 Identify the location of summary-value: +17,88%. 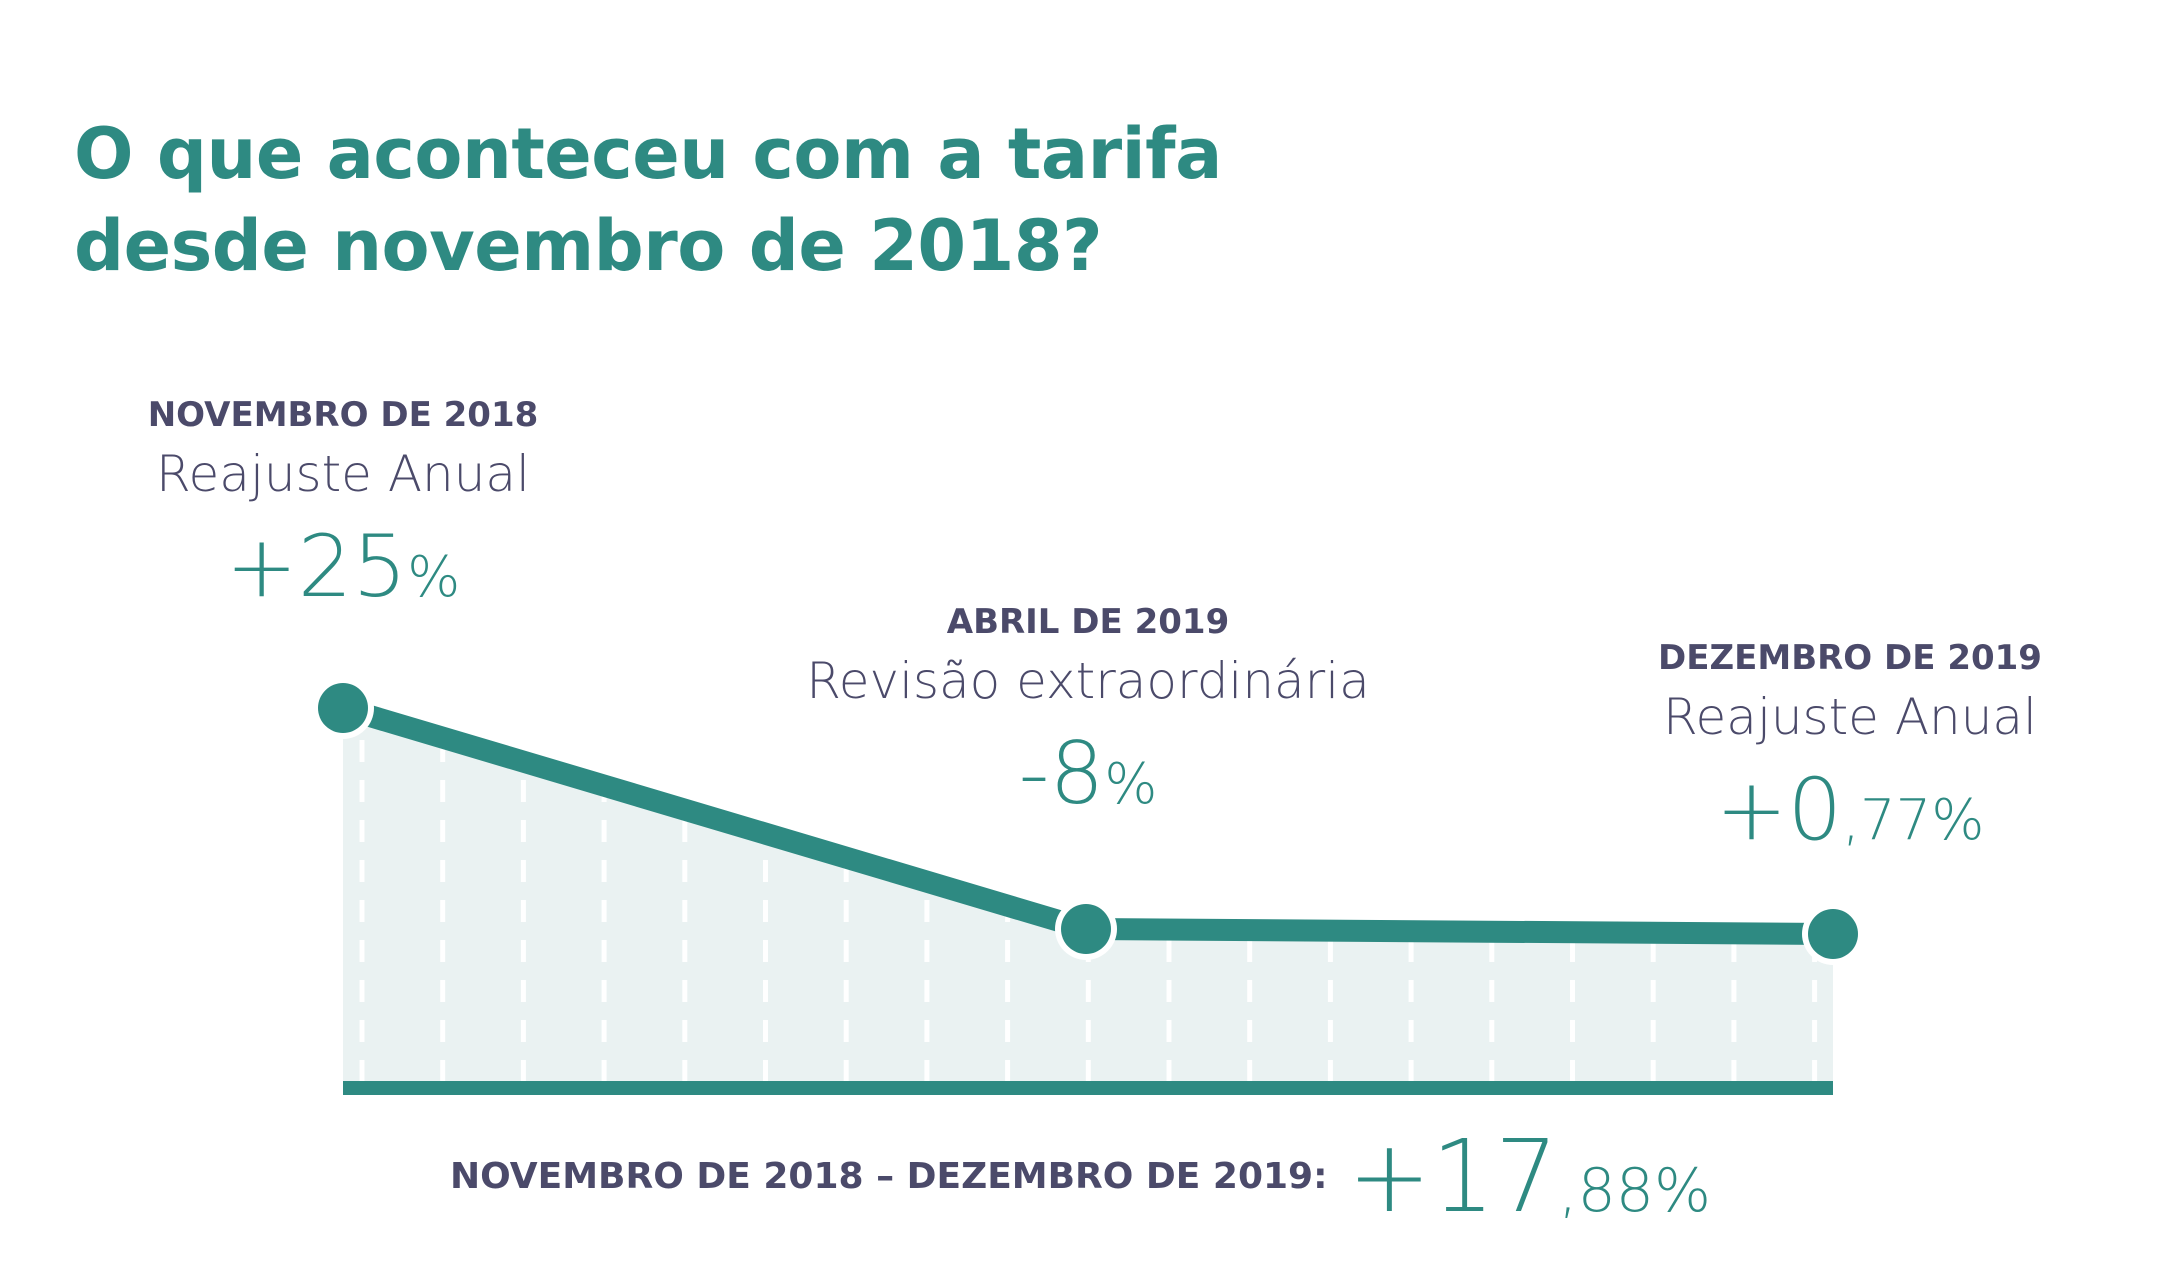
(1529, 1176).